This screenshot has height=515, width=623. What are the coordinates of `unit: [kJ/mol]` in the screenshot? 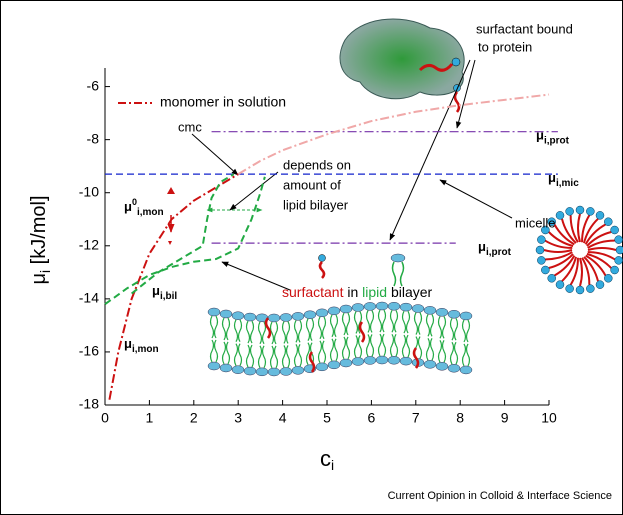 It's located at (39, 232).